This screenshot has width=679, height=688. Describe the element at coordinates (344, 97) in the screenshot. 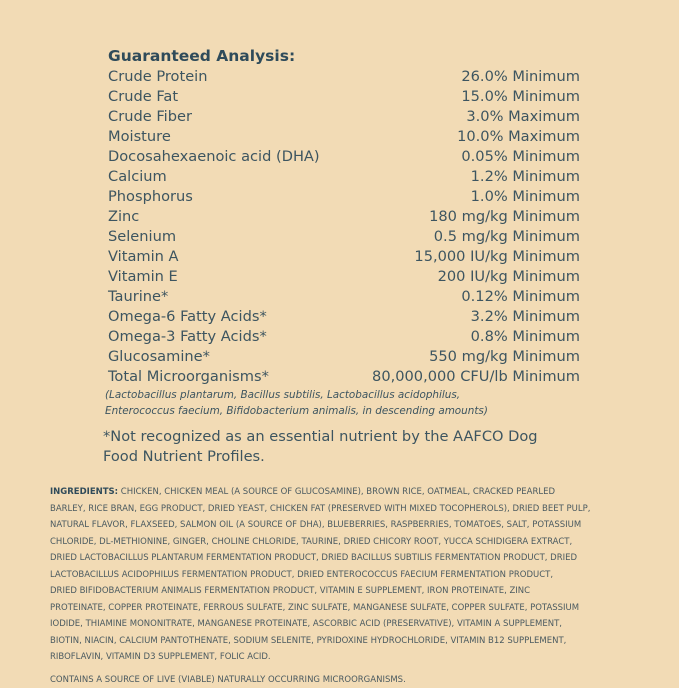

I see `analysis-row: Crude Fat 15.0% Minimum` at that location.